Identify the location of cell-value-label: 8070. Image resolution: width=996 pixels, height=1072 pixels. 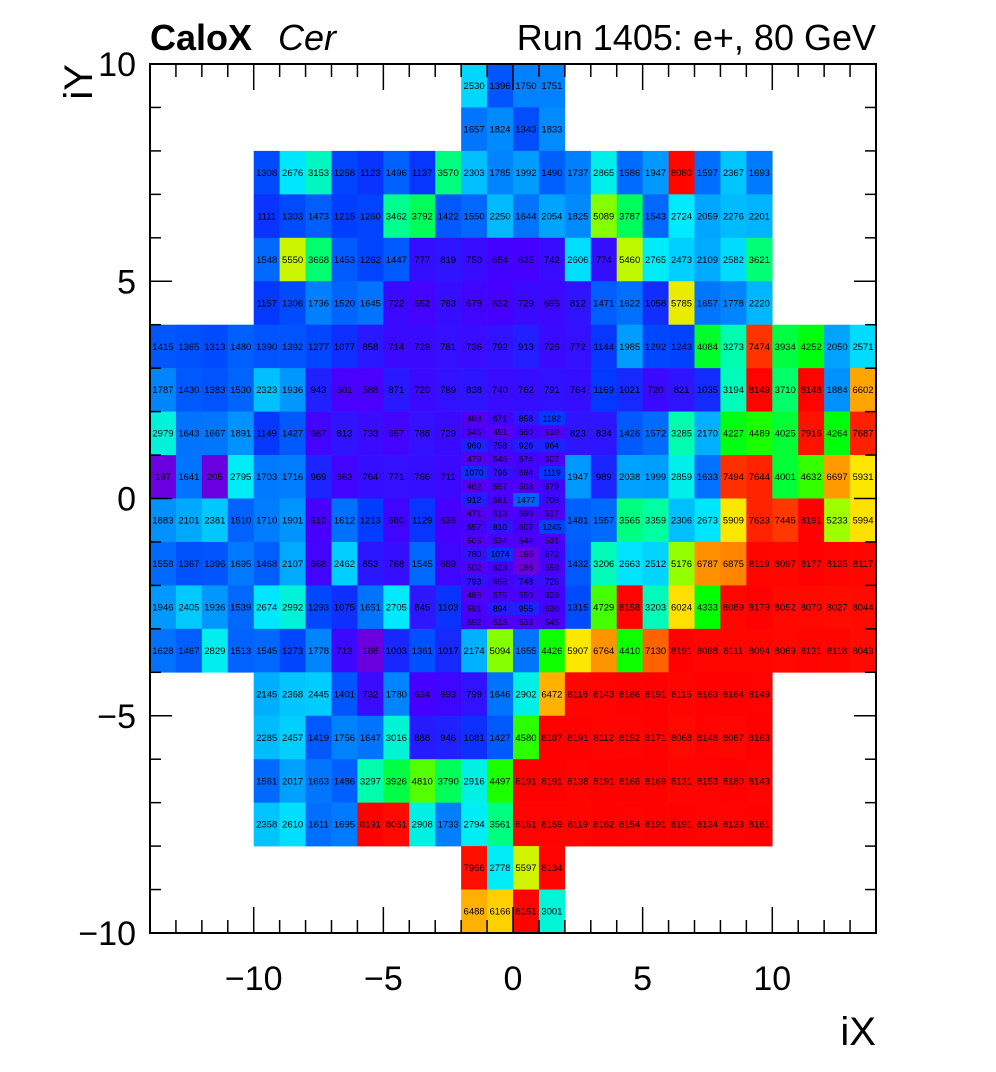
(811, 607).